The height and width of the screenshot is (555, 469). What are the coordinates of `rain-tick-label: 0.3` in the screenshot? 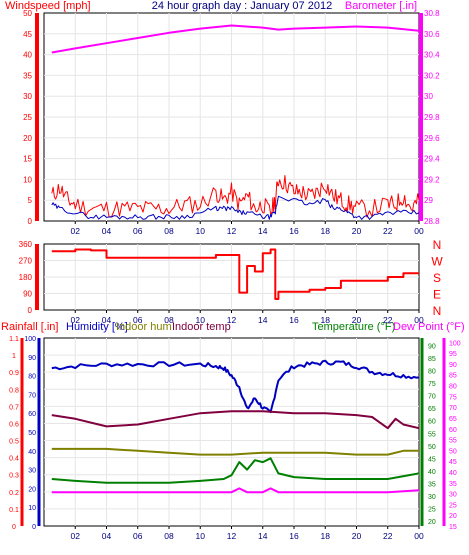 It's located at (14, 476).